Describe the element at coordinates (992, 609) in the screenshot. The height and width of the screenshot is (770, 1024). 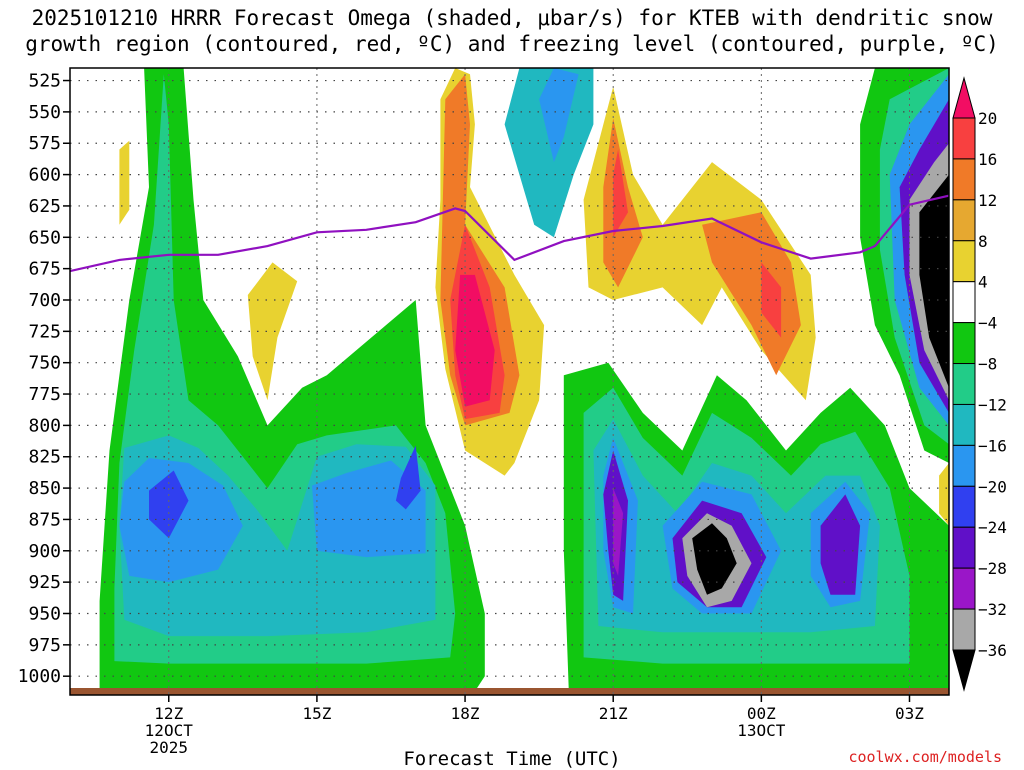
I see `colorbar-label: −32` at that location.